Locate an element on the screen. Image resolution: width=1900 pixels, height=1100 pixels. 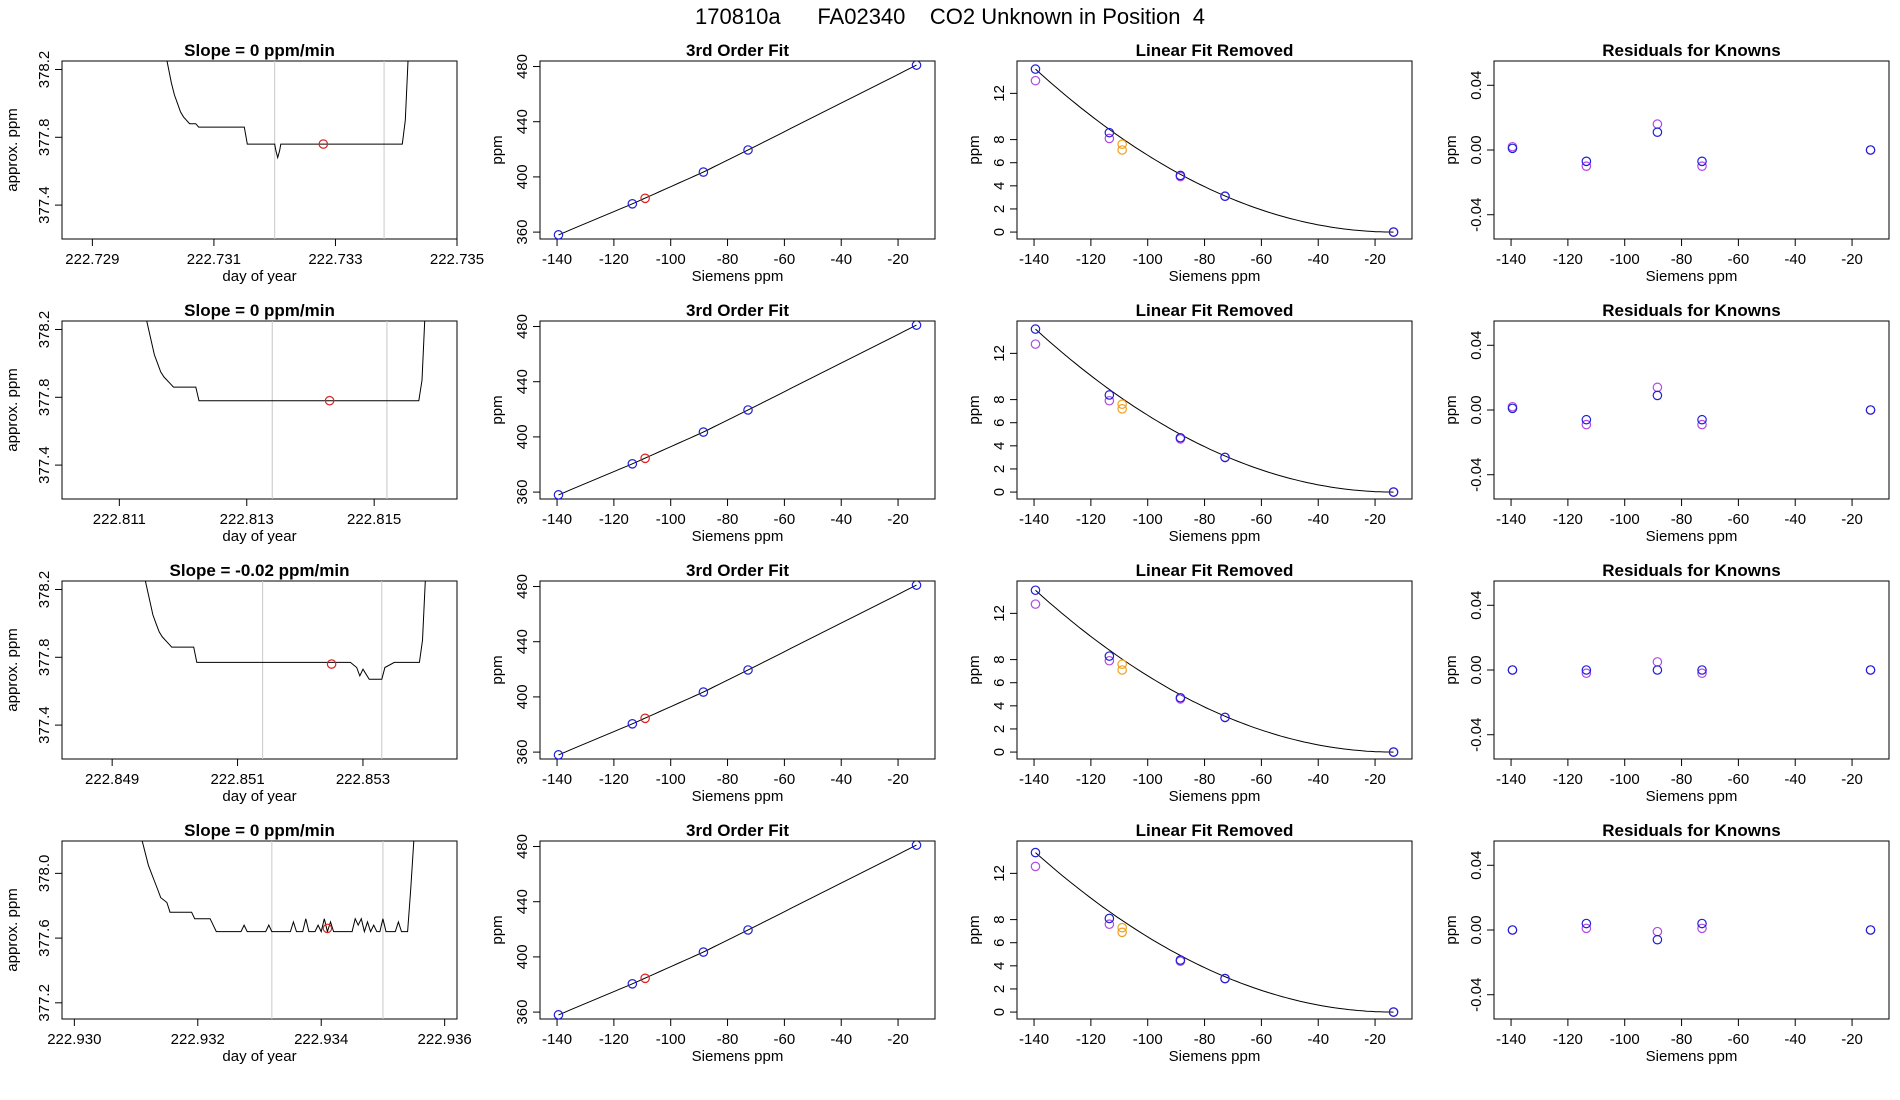
y-axis: 360 400 440 480 is located at coordinates (527, 149).